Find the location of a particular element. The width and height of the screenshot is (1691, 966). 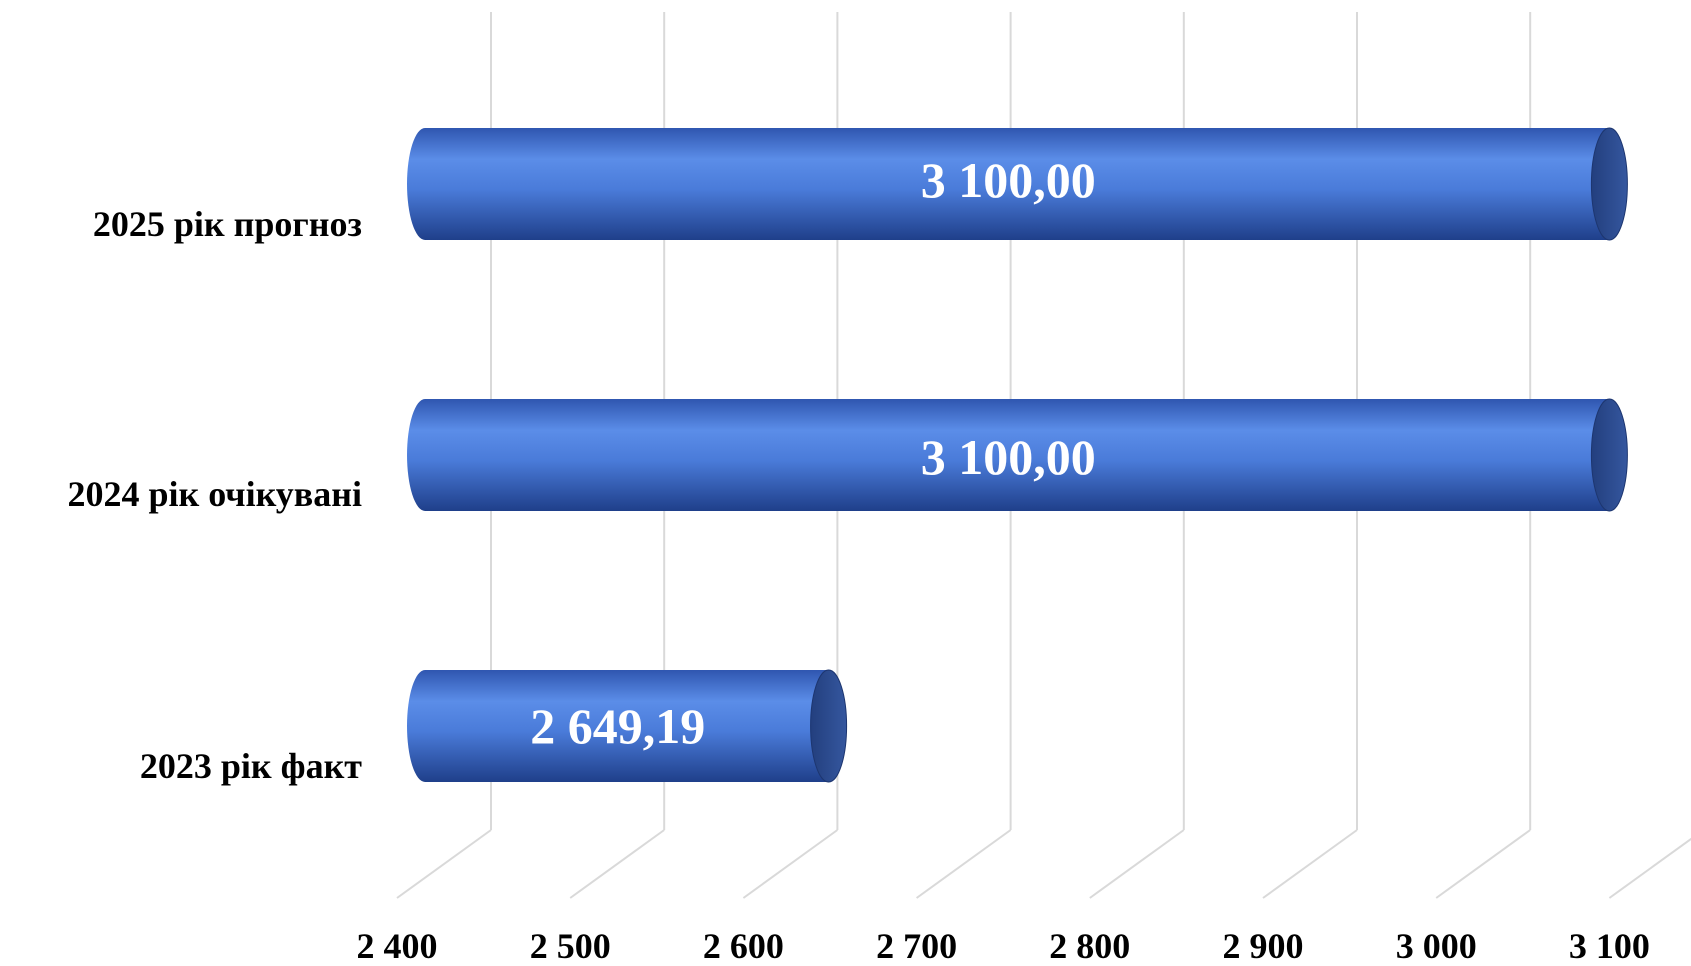

x-tick-label: 2 800 is located at coordinates (1089, 946).